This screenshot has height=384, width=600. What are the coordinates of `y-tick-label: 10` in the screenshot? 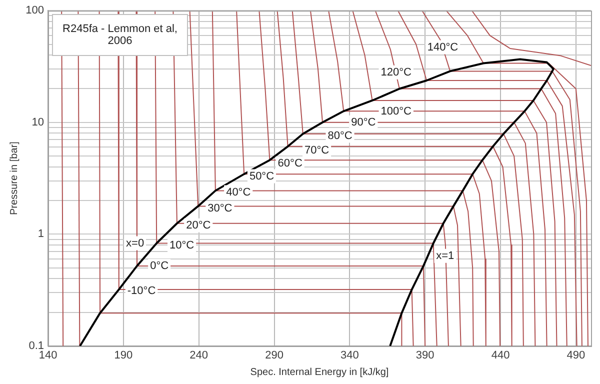 It's located at (38, 122).